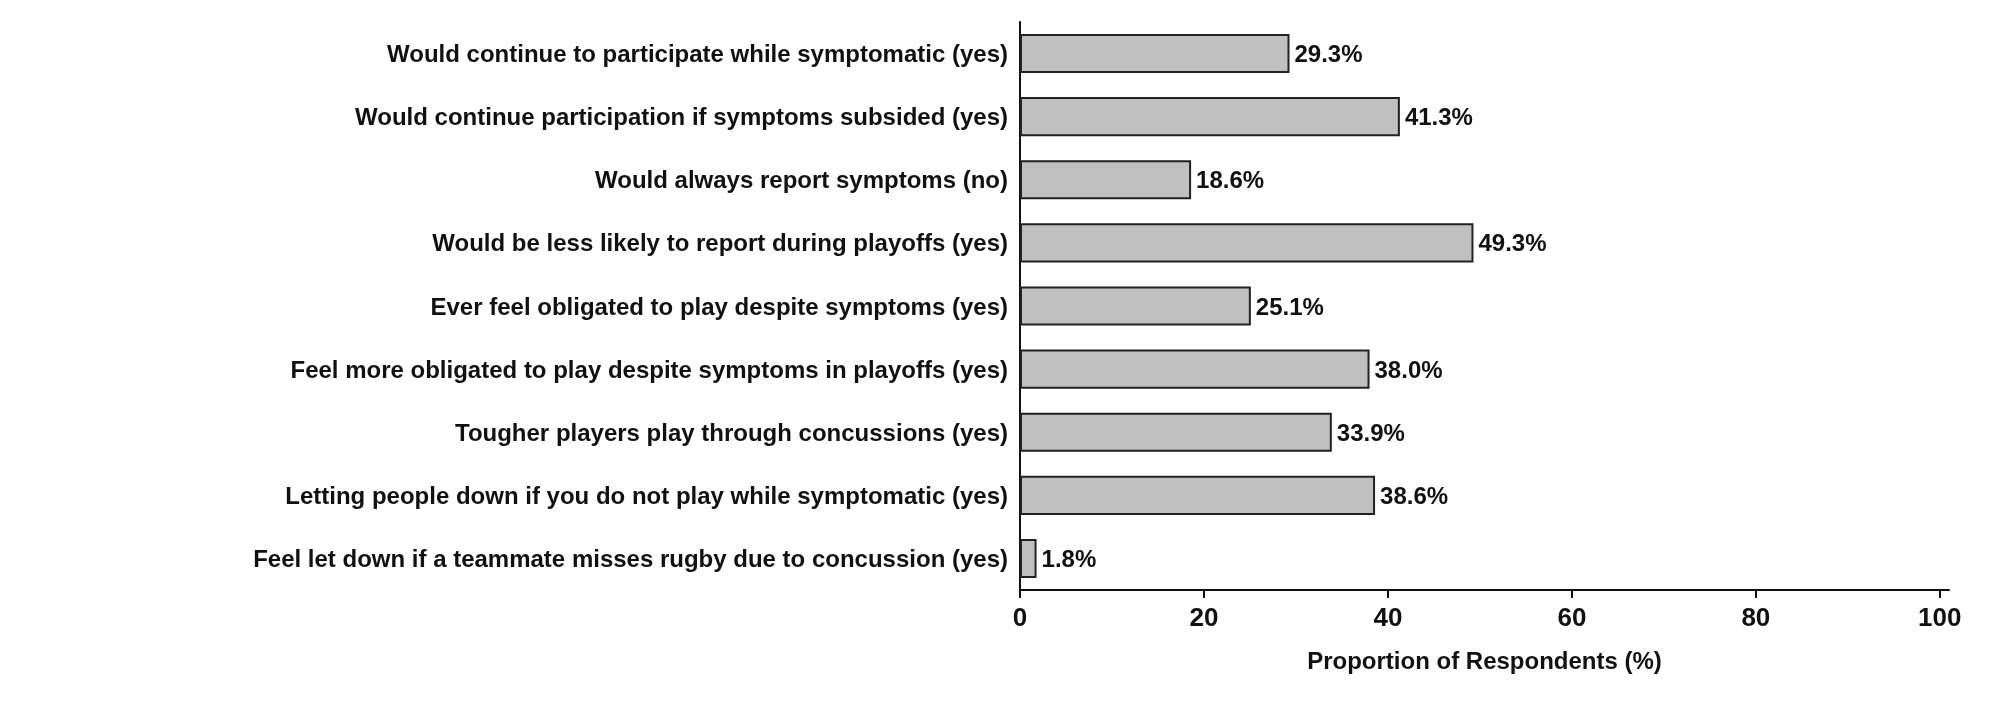  Describe the element at coordinates (646, 495) in the screenshot. I see `y-tick-label: Letting people down if you do not play while symptomatic (yes)` at that location.